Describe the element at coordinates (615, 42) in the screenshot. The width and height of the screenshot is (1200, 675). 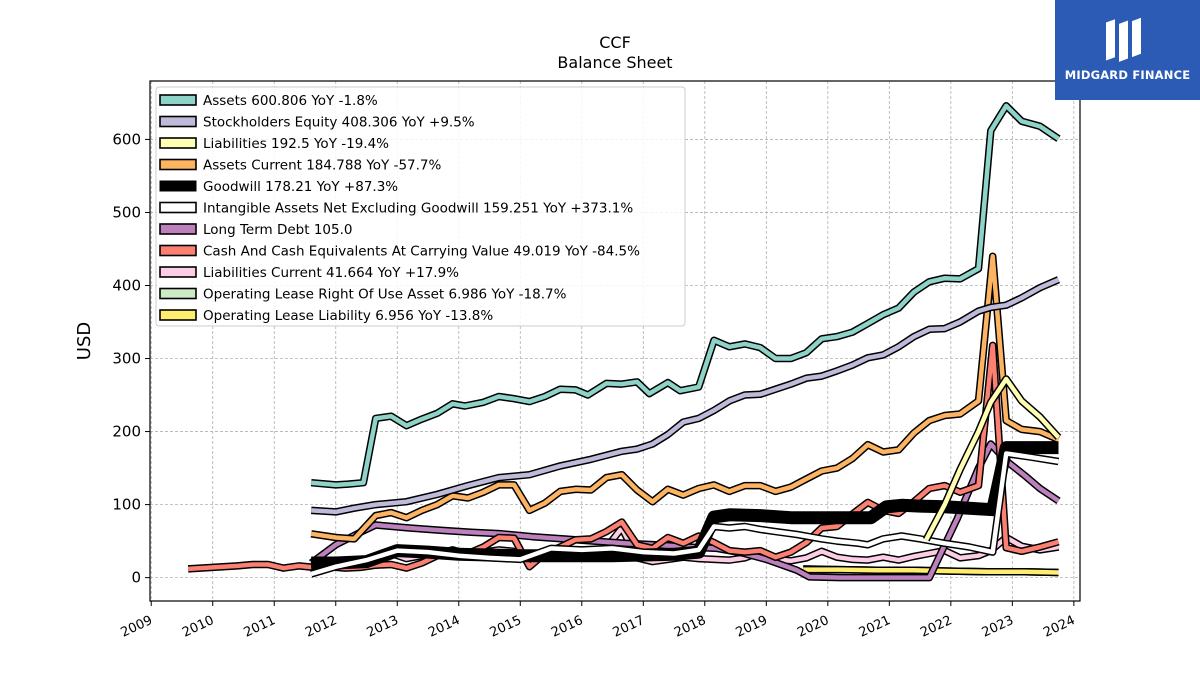
I see `chart-title: CCF` at that location.